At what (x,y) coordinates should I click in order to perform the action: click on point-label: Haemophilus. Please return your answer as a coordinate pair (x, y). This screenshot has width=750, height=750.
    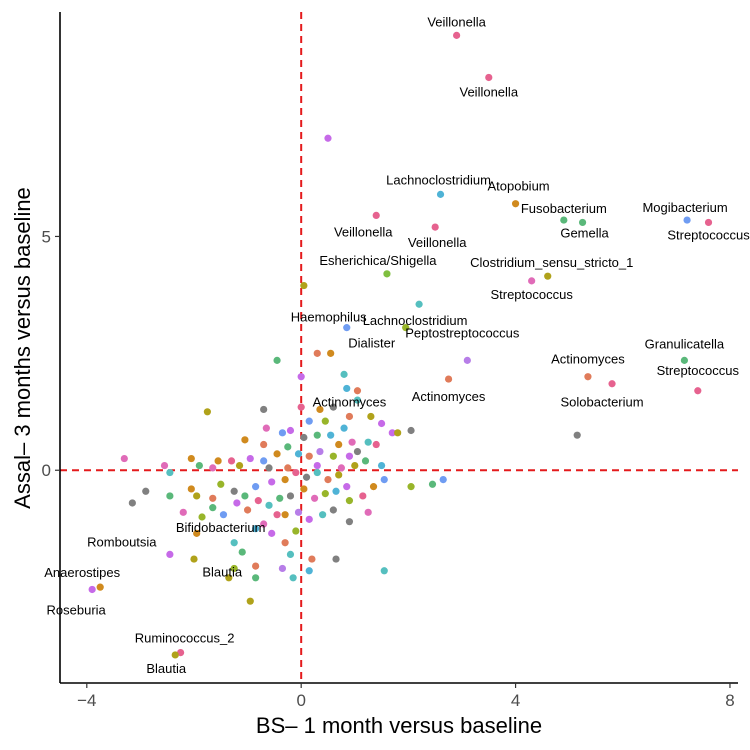
    Looking at the image, I should click on (329, 317).